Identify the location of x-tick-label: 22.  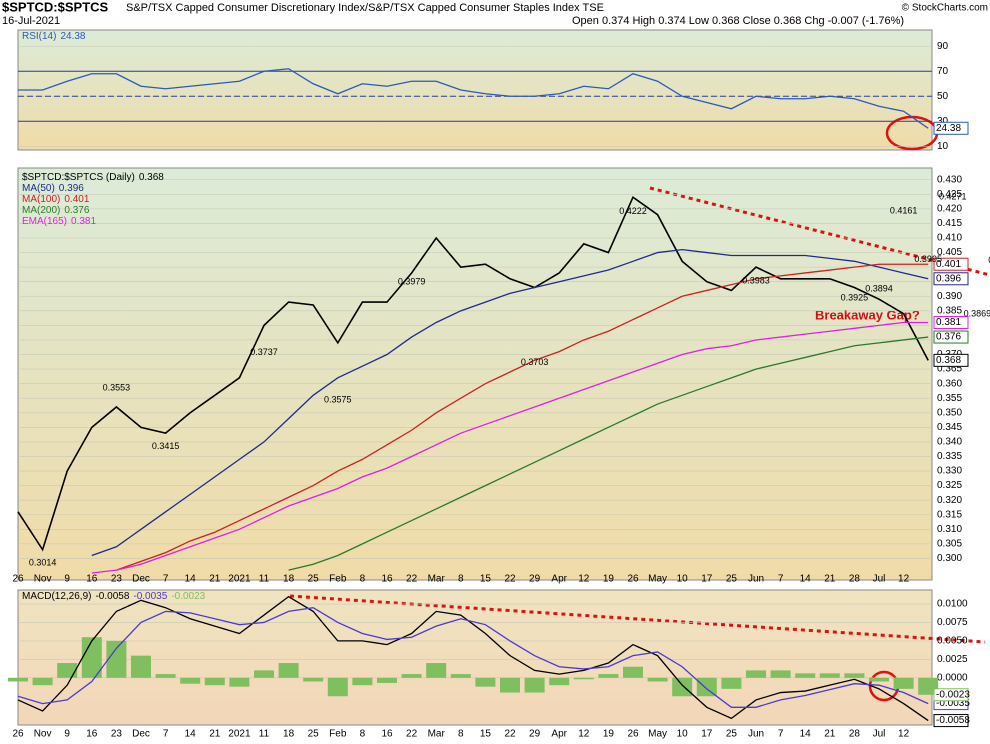
(510, 734).